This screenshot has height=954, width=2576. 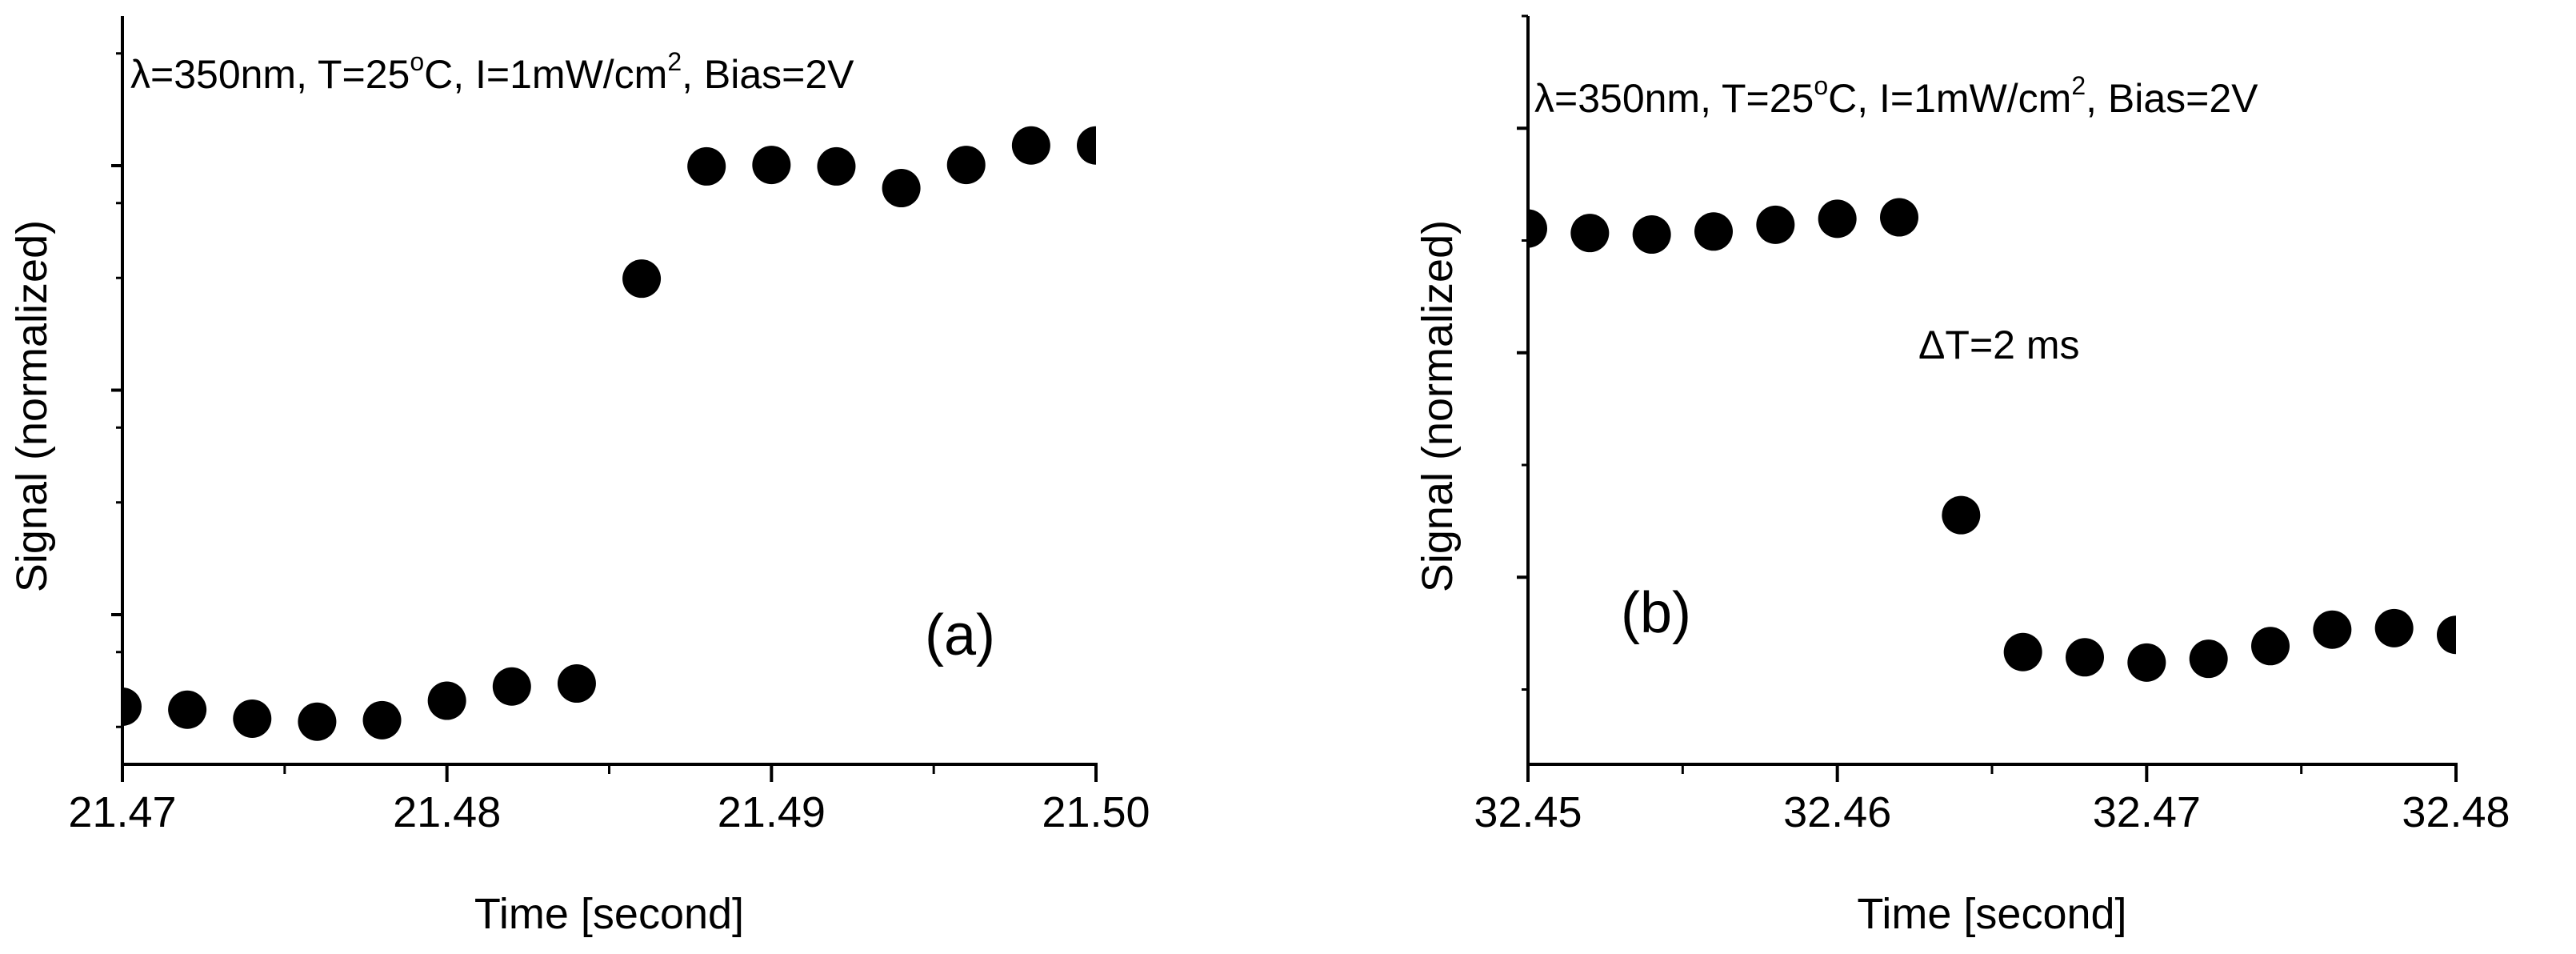 I want to click on panel-b-delta-t-annotation: ΔT=2 ms, so click(x=1999, y=345).